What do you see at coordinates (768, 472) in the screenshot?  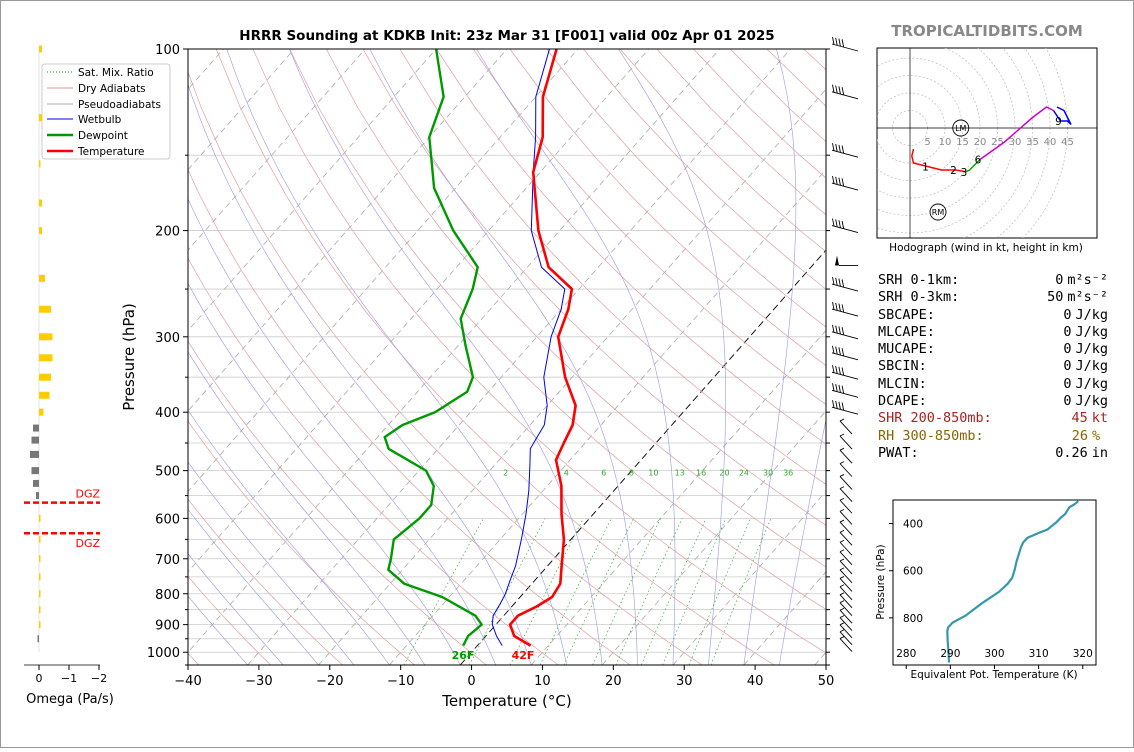 I see `mixing-ratio-label: 30` at bounding box center [768, 472].